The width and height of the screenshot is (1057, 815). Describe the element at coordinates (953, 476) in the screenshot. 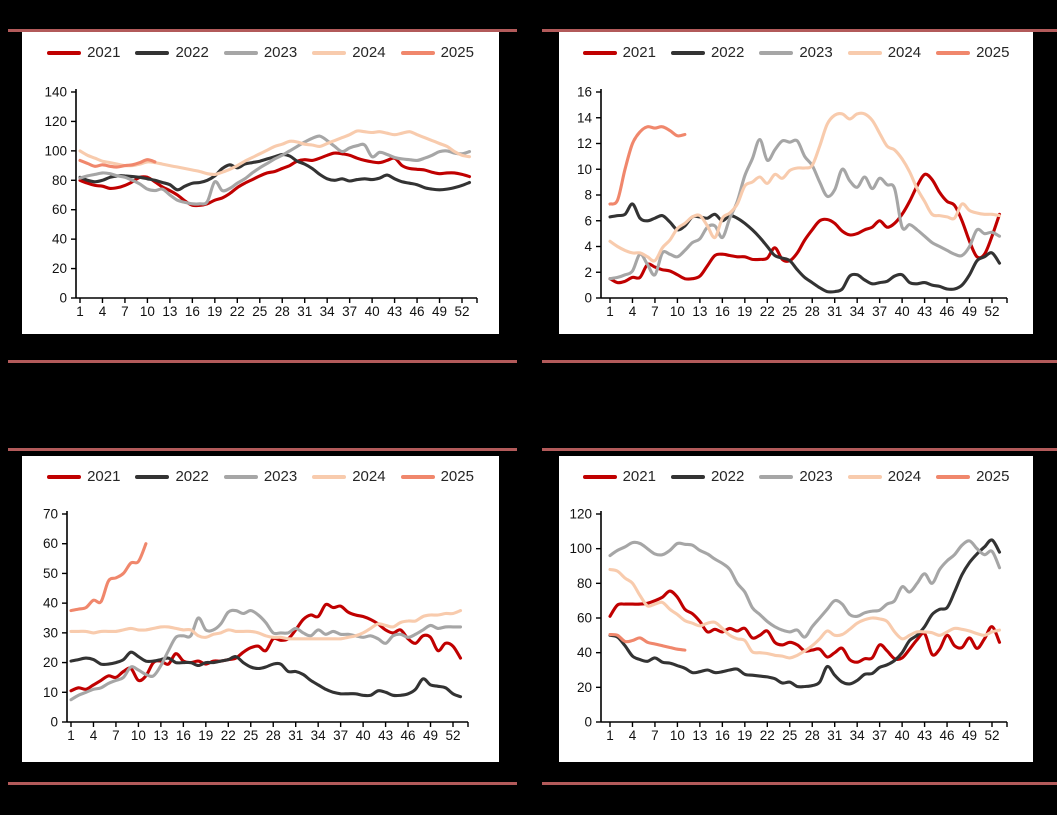

I see `legend-swatch-2025` at that location.